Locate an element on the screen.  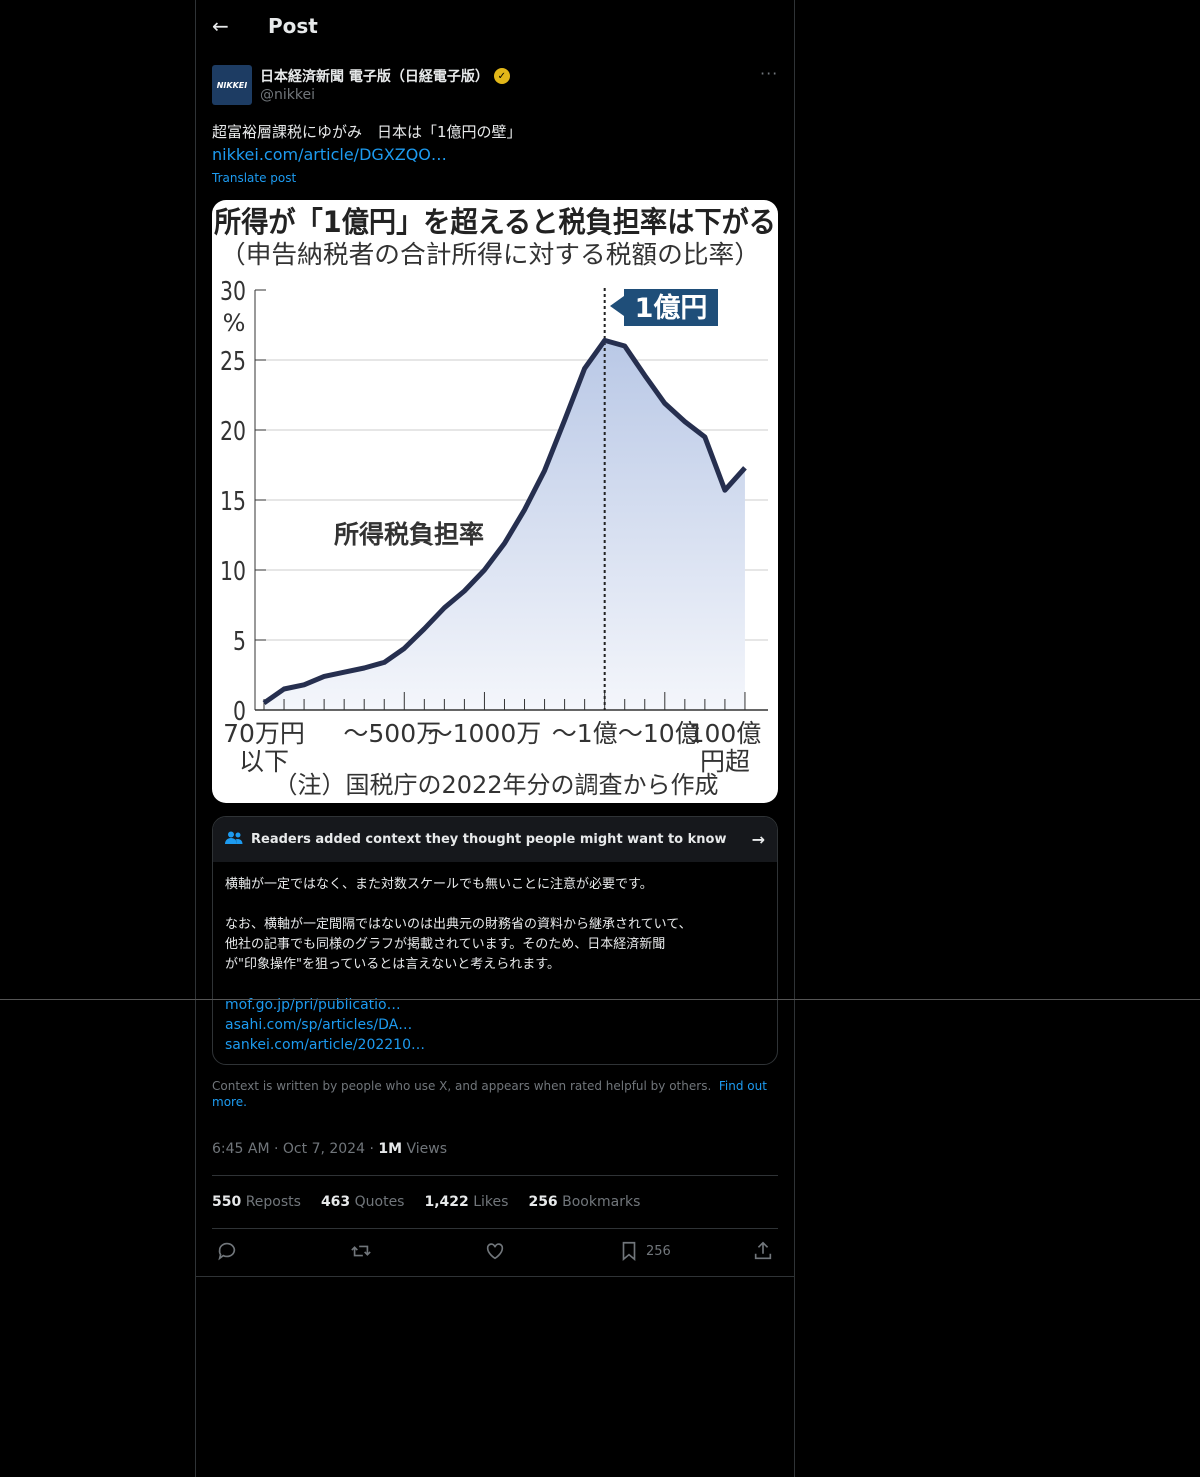
author-name: 日本経済新聞 電子版（日経電子版） ✓ is located at coordinates (385, 76).